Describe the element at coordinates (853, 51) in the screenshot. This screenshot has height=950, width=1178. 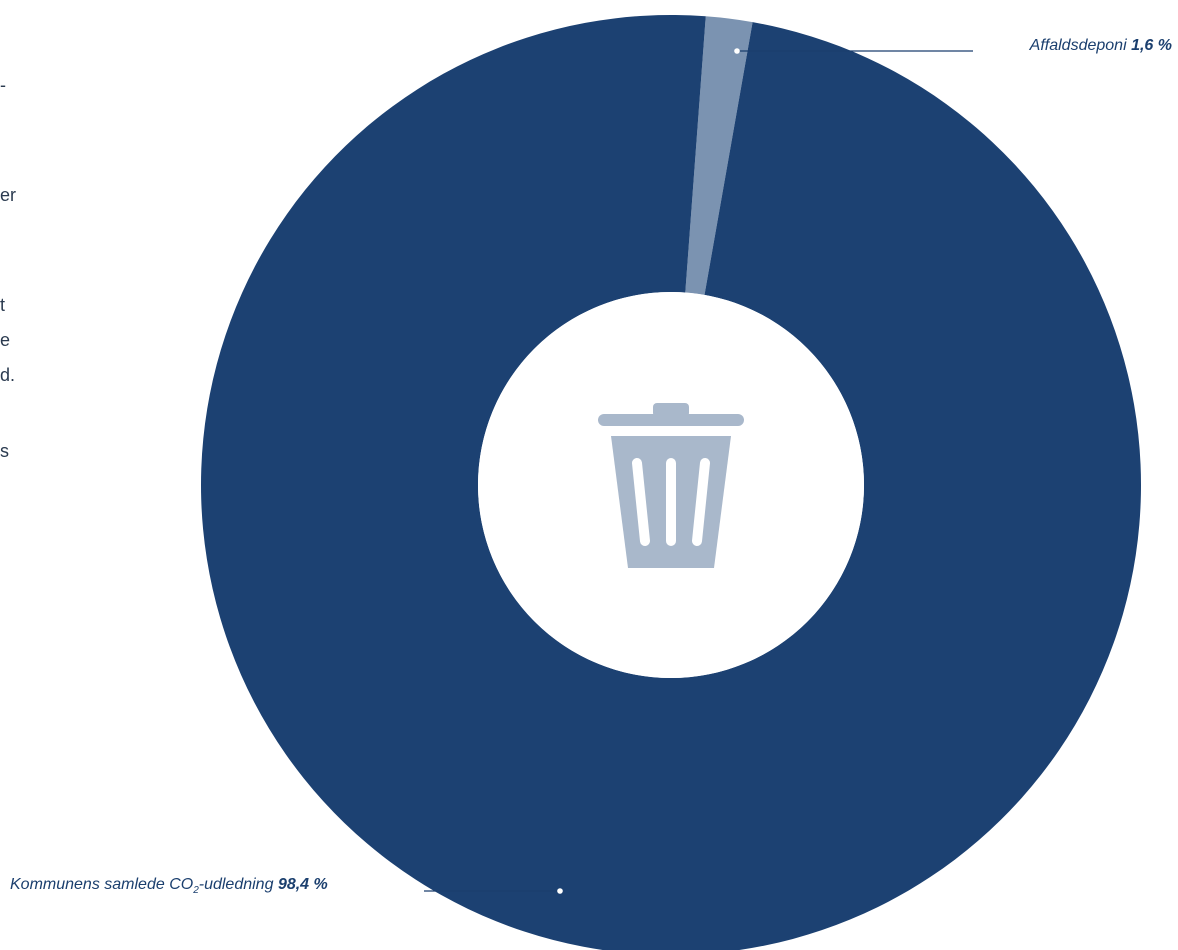
I see `callout-leader-top` at that location.